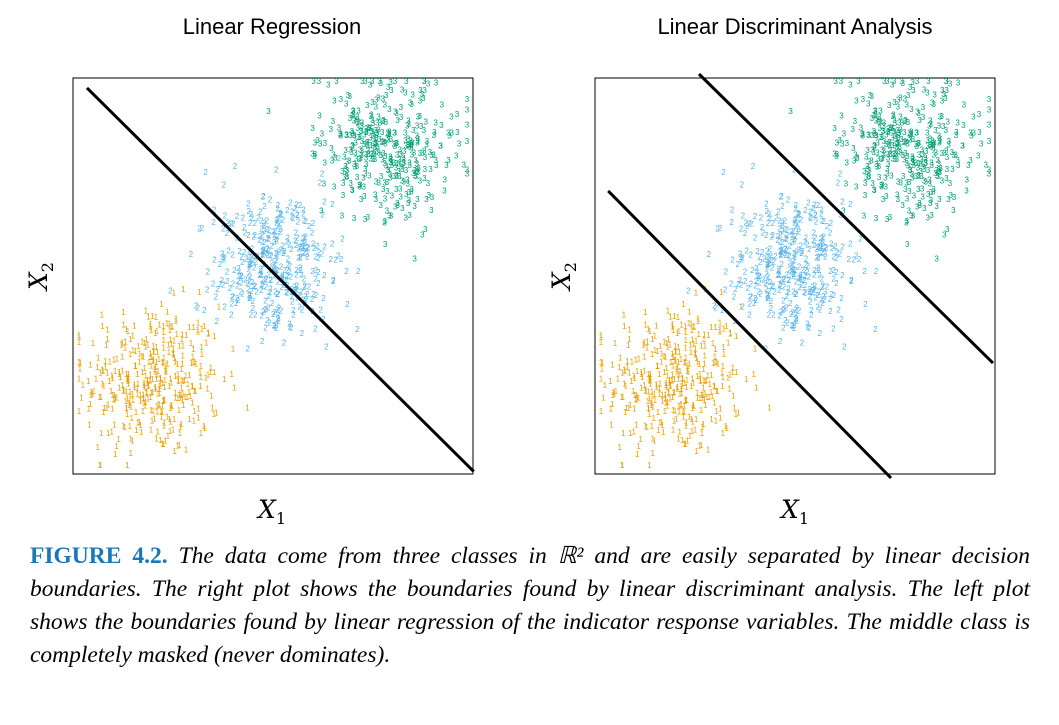 This screenshot has height=725, width=1059. I want to click on y-axis-label: X2, so click(40, 277).